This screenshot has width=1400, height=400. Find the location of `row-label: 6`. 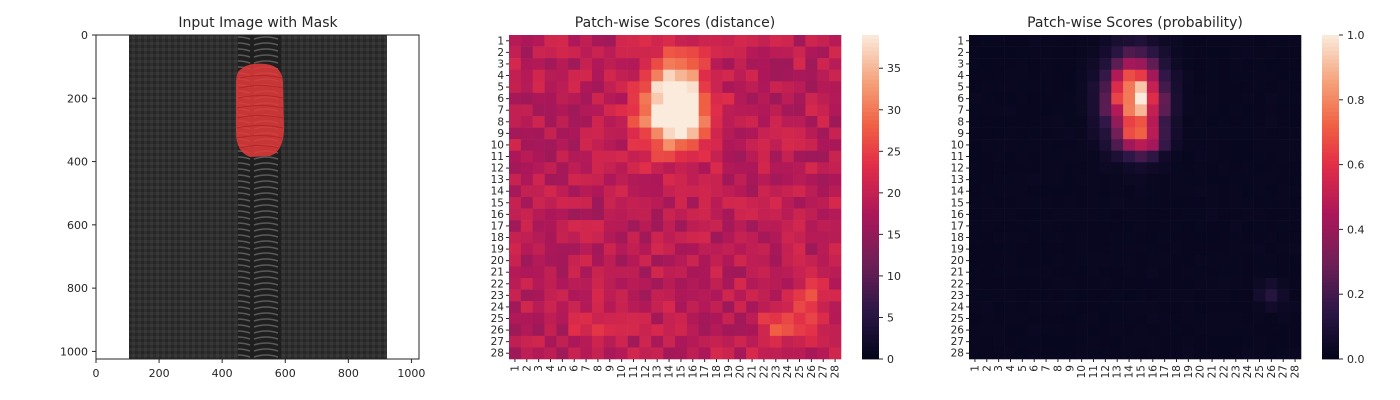

row-label: 6 is located at coordinates (960, 99).